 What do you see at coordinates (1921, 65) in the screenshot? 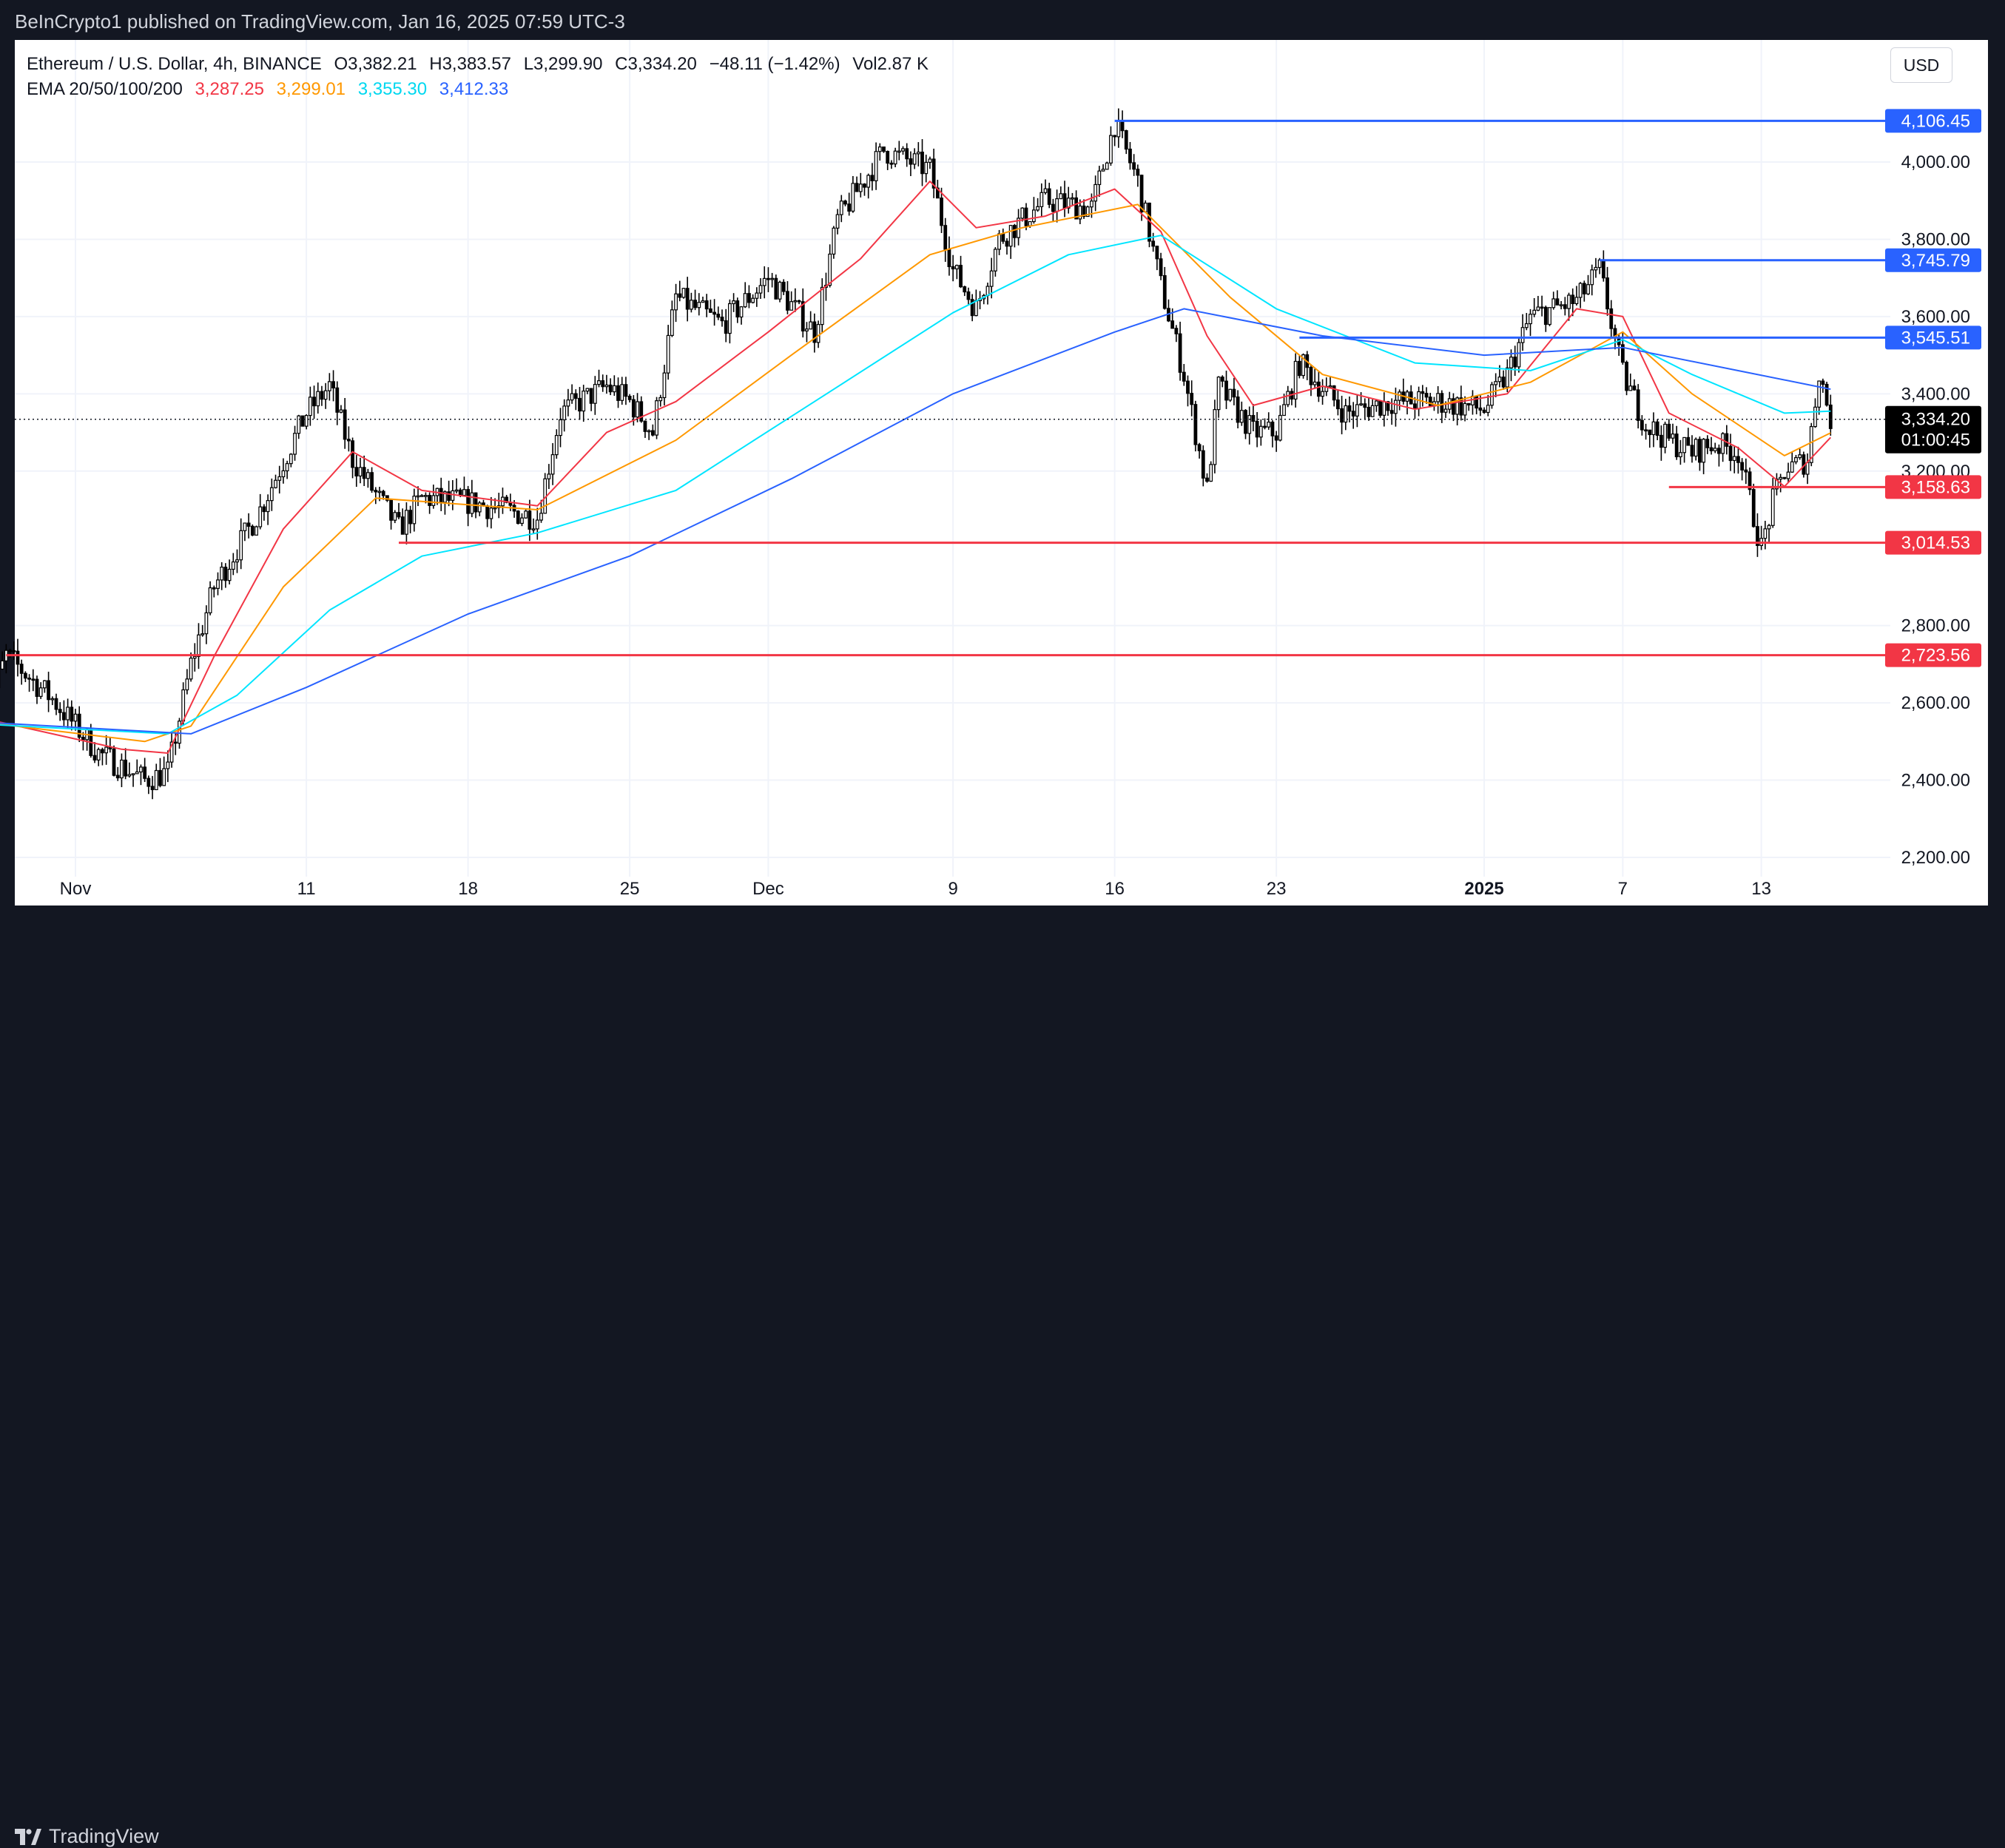
I see `currency-button: USD` at bounding box center [1921, 65].